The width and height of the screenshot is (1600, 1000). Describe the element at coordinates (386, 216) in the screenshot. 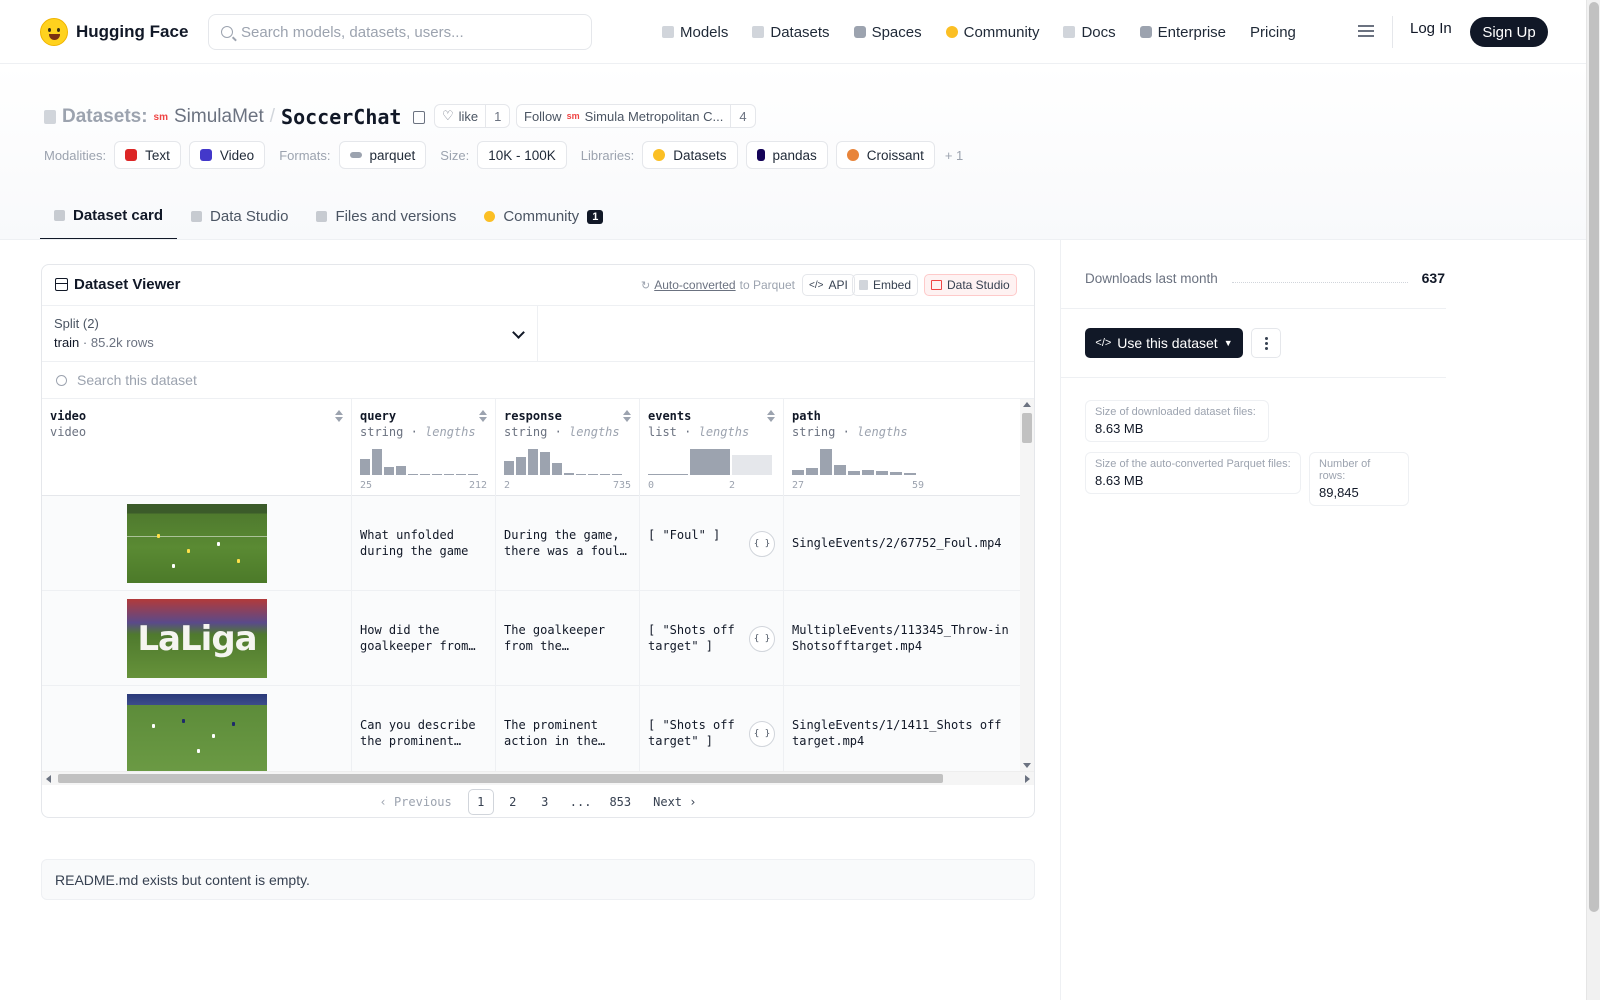

I see `tab-files-and-versions: Files and versions` at that location.